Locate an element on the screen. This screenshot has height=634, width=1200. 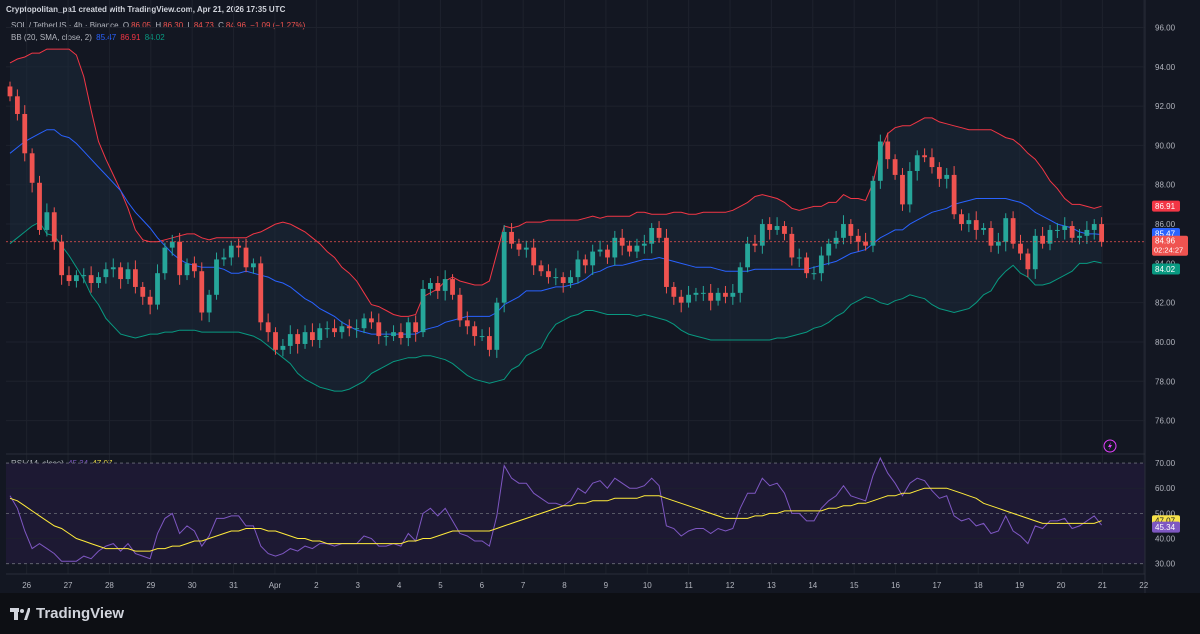
brand-name: TradingView is located at coordinates (80, 613).